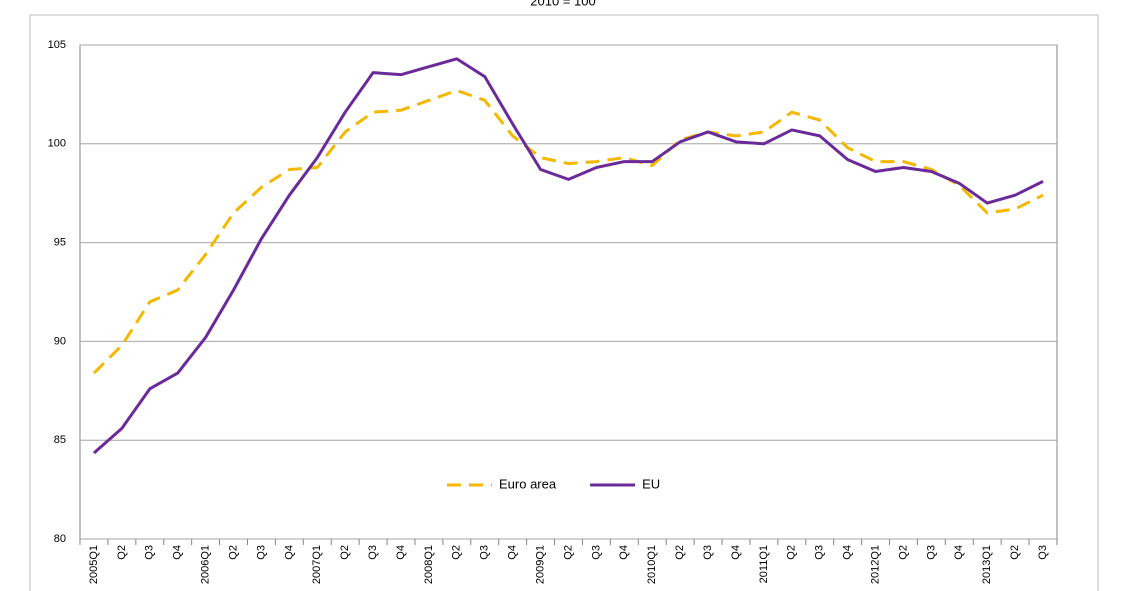  Describe the element at coordinates (540, 564) in the screenshot. I see `x-tick-label: 2009Q1` at that location.